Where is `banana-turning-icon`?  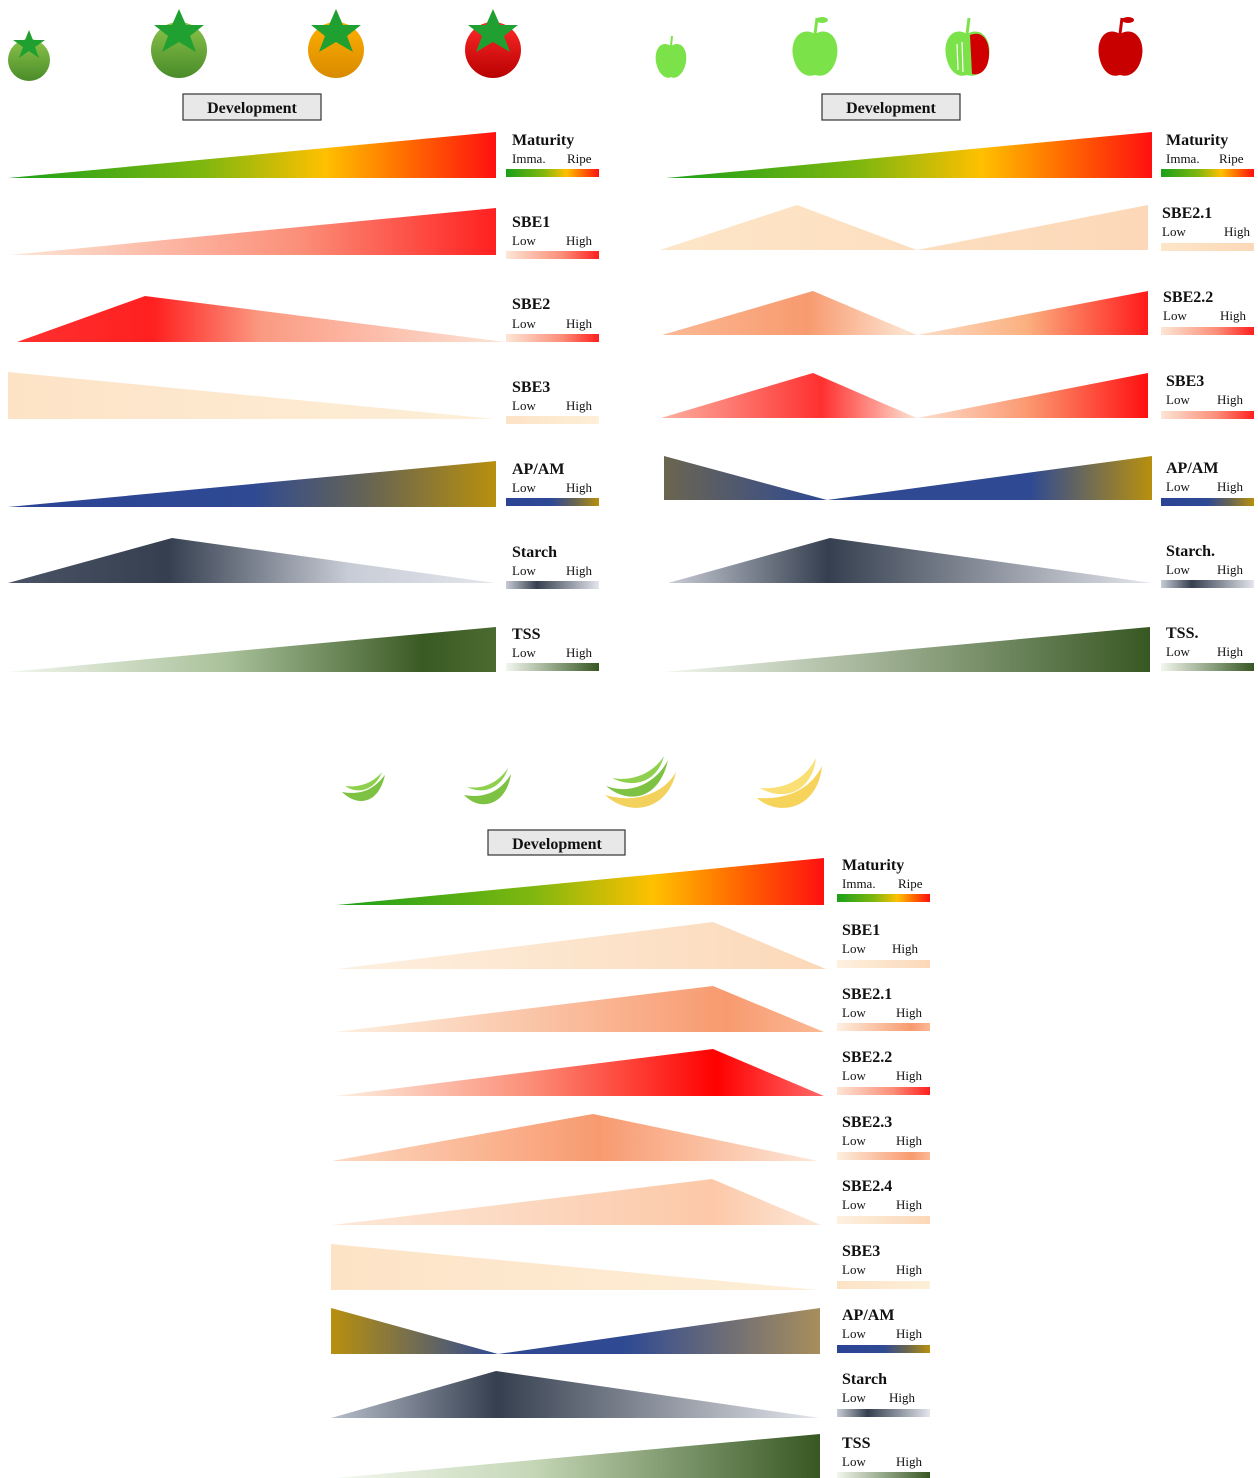
banana-turning-icon is located at coordinates (640, 782).